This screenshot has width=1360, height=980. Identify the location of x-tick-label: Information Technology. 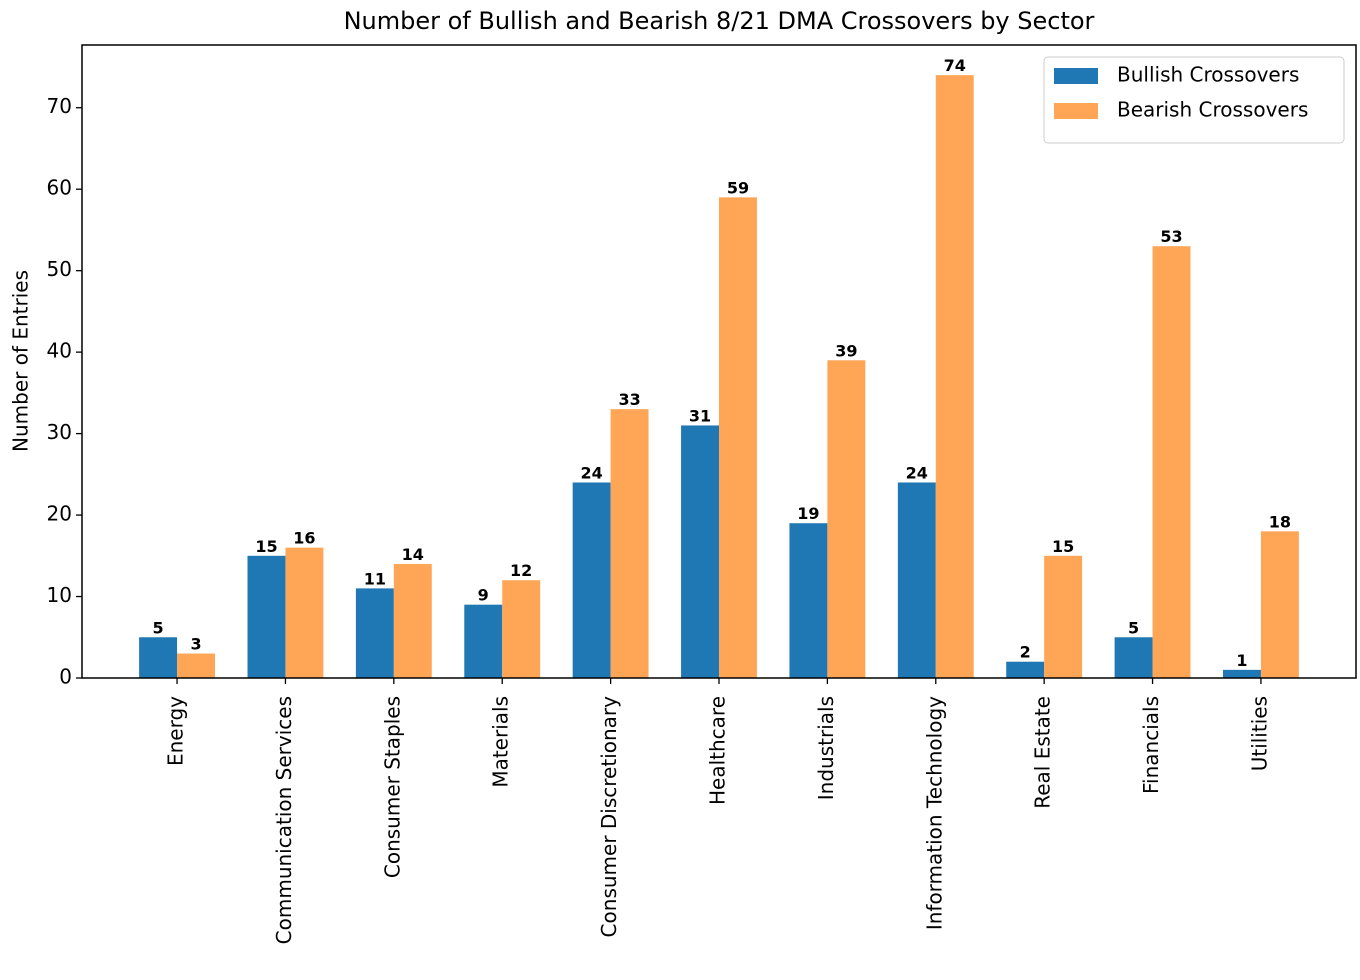
(934, 813).